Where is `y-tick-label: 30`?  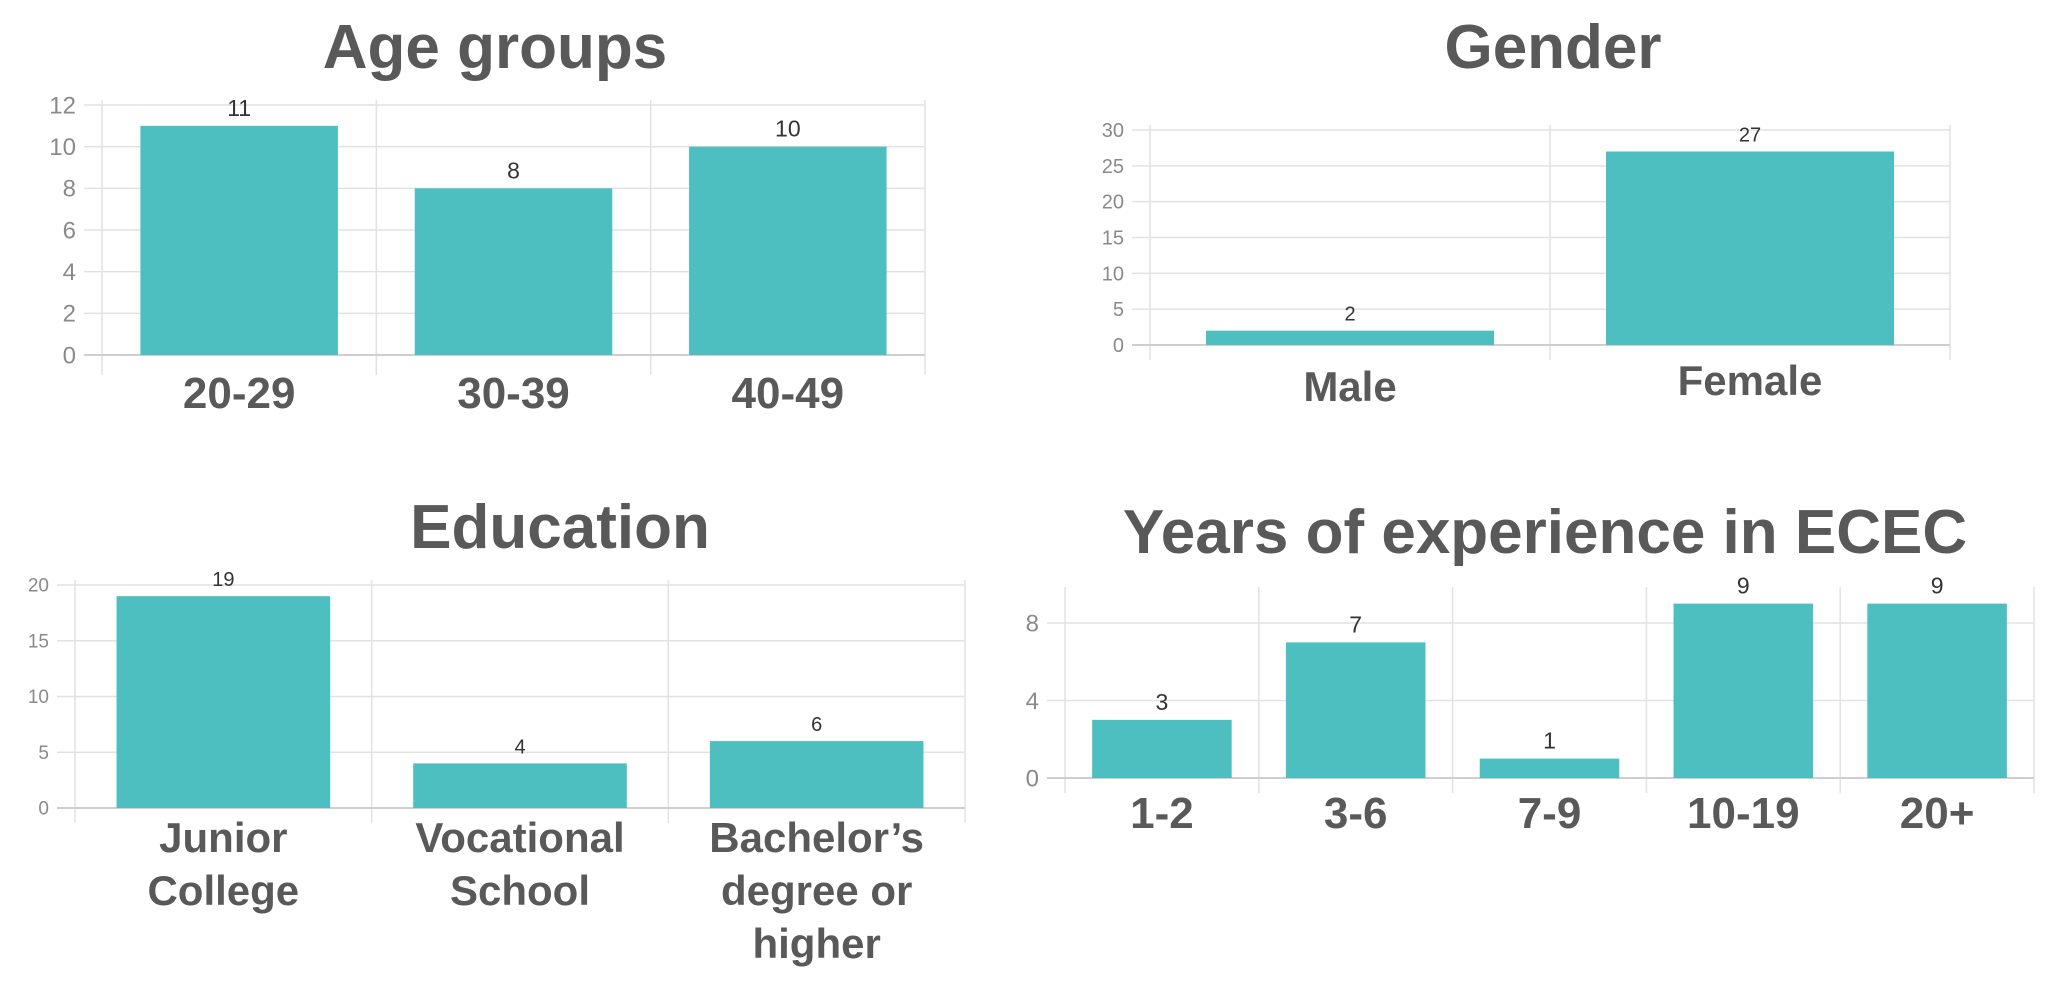 y-tick-label: 30 is located at coordinates (1113, 131).